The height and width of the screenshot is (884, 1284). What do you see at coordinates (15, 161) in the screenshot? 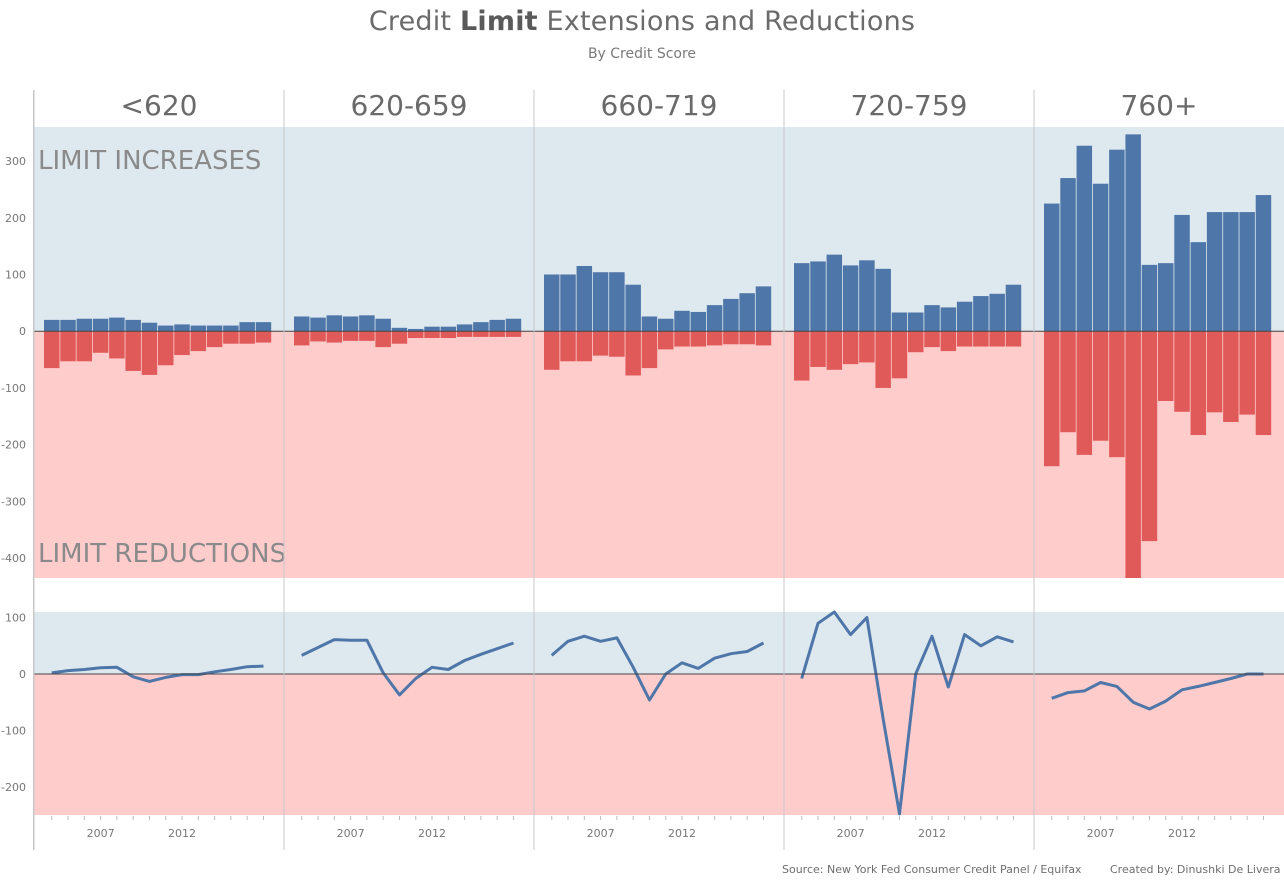
I see `y-tick-label-top: 300` at bounding box center [15, 161].